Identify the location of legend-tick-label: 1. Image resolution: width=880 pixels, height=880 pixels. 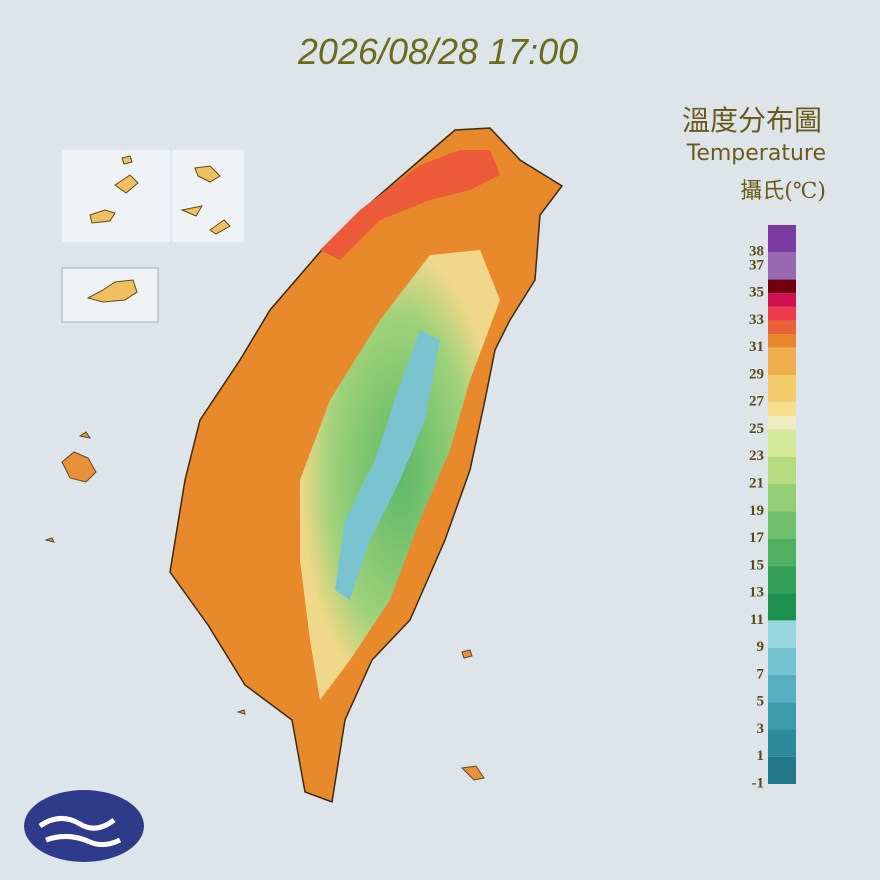
(761, 756).